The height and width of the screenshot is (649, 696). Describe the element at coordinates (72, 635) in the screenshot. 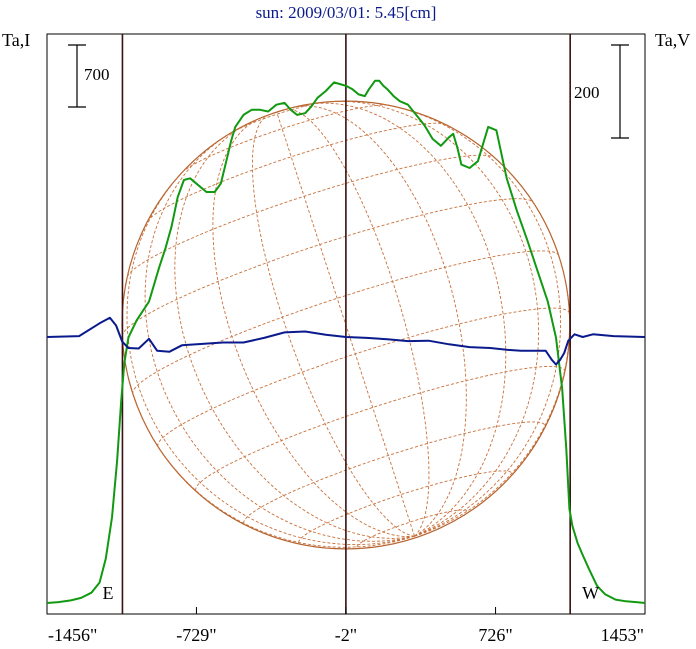

I see `x-tick-label: -1456"` at that location.